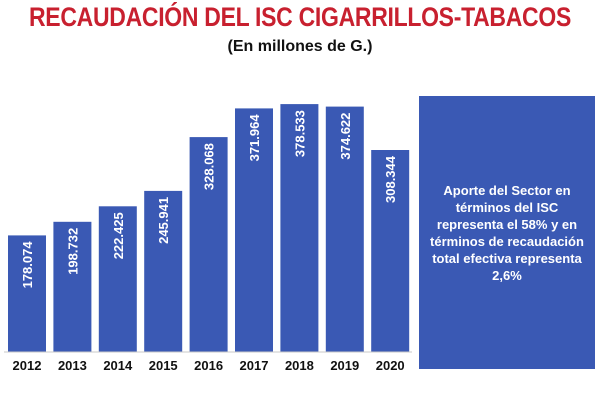 The image size is (600, 400). What do you see at coordinates (299, 17) in the screenshot?
I see `chart-title: RECAUDACIÓN DEL ISC CIGARRILLOS-TABACOS` at bounding box center [299, 17].